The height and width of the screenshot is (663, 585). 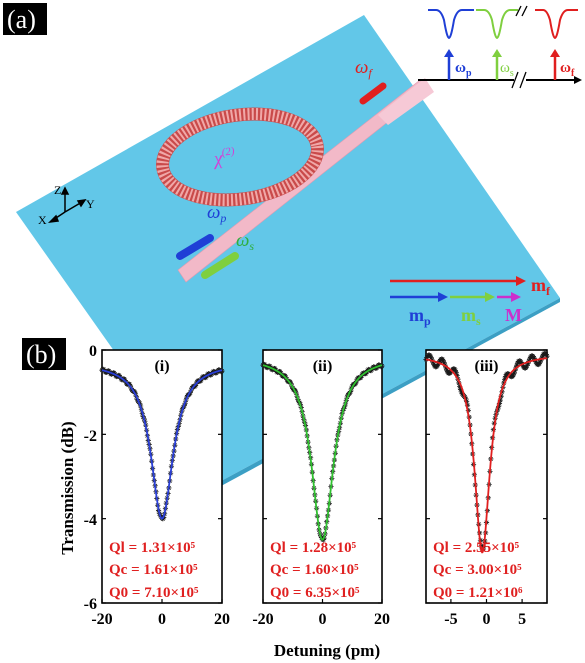 What do you see at coordinates (476, 548) in the screenshot?
I see `q-factor-label: Ql = 2.55×10⁵` at bounding box center [476, 548].